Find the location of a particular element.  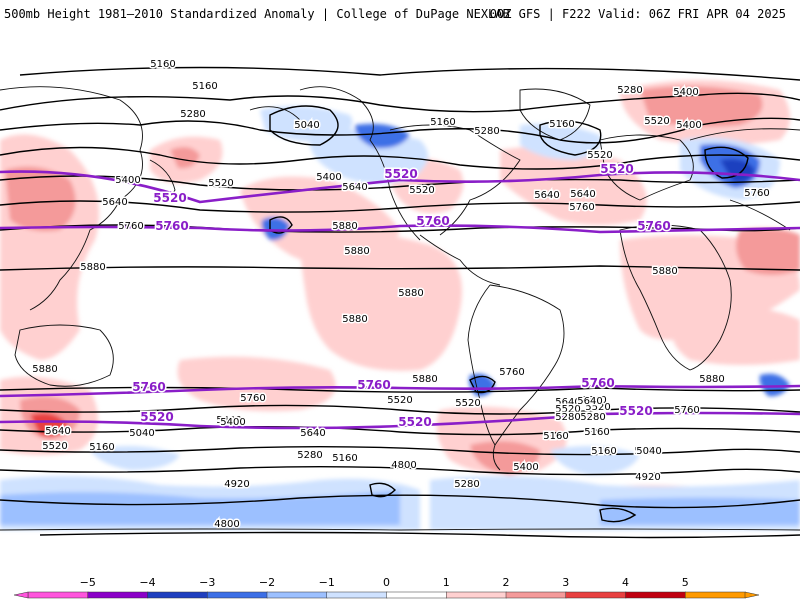

colorbar-tick-label: 4 is located at coordinates (625, 582).